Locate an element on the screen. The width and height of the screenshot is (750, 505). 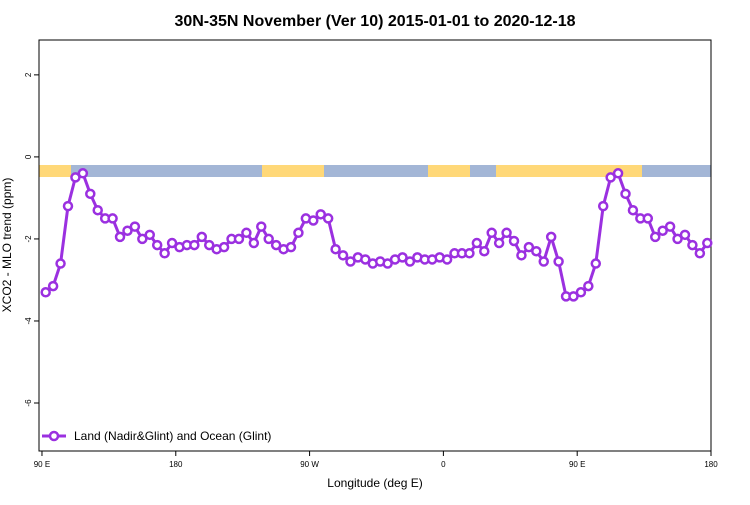
y-tick-label: 0 is located at coordinates (28, 156).